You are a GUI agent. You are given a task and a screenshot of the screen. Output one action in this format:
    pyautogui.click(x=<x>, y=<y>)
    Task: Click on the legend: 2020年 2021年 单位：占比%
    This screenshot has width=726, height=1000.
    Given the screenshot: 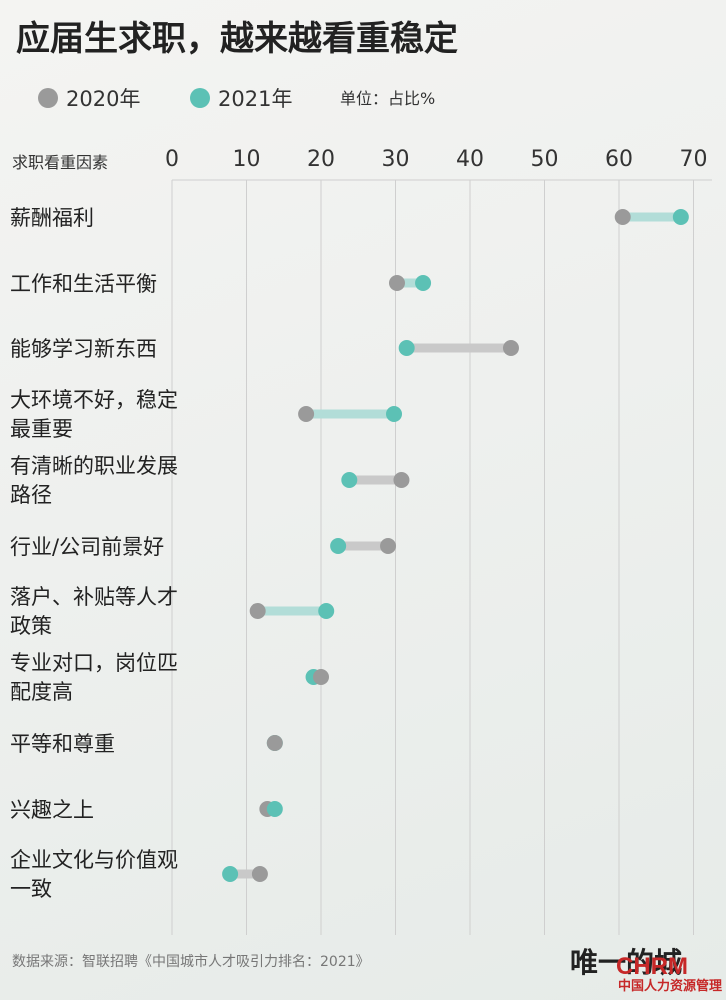 What is the action you would take?
    pyautogui.click(x=236, y=99)
    